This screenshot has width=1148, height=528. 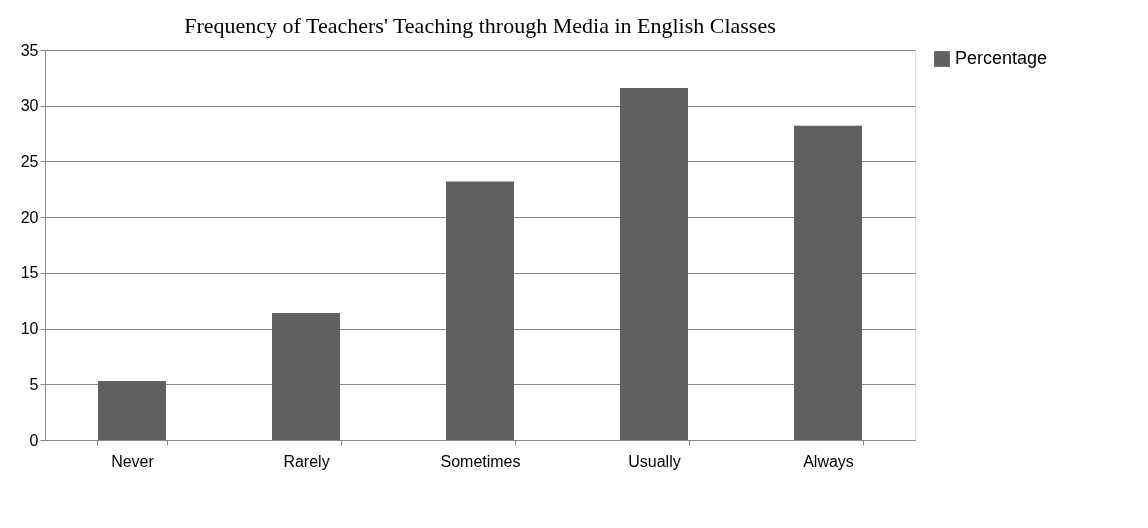 What do you see at coordinates (133, 461) in the screenshot?
I see `x-tick-label: Never` at bounding box center [133, 461].